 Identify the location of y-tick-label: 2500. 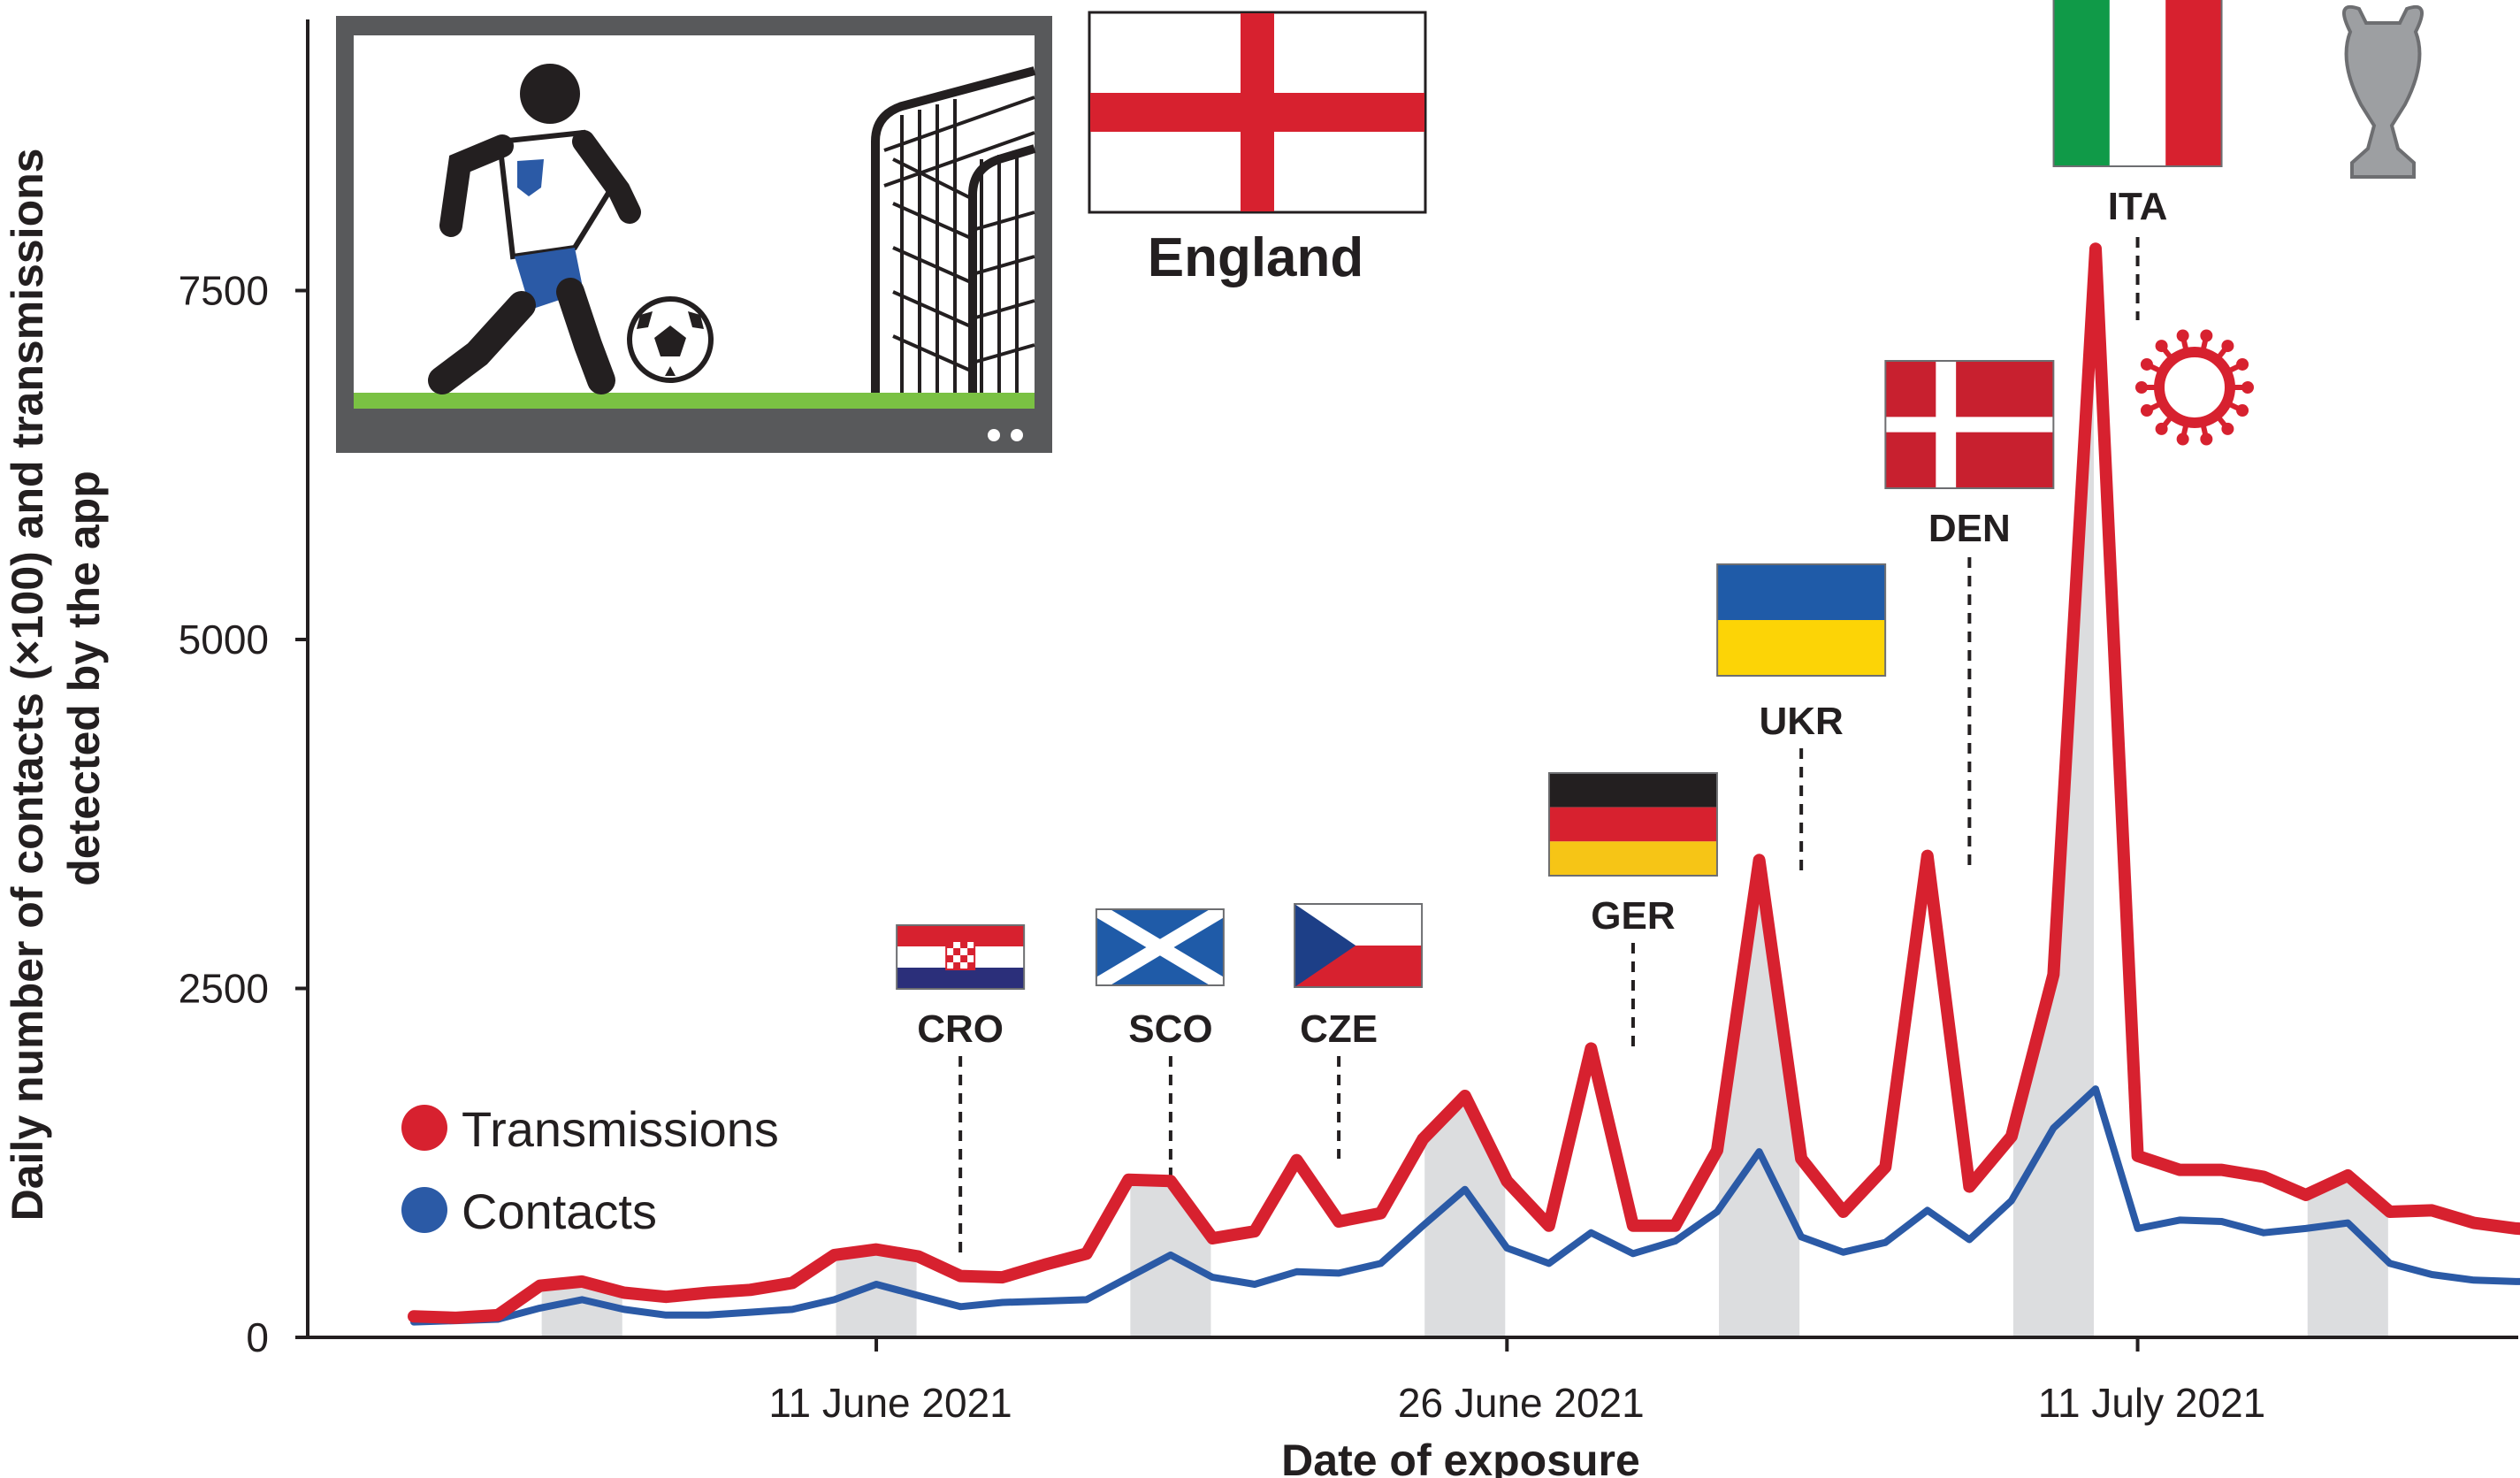
(224, 989).